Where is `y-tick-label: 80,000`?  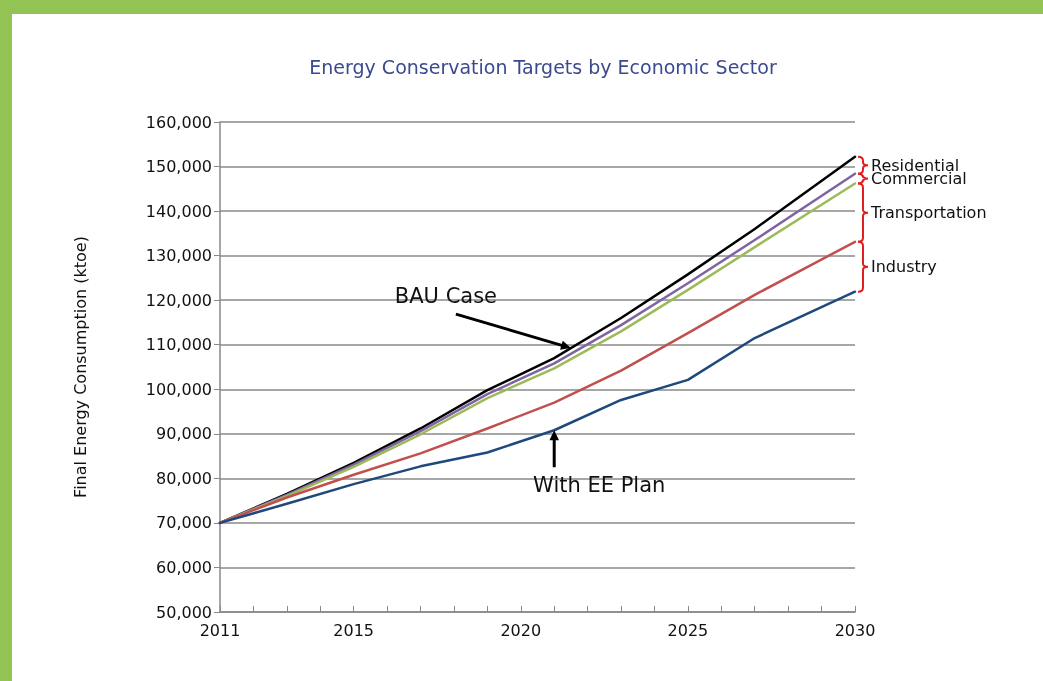 y-tick-label: 80,000 is located at coordinates (184, 478).